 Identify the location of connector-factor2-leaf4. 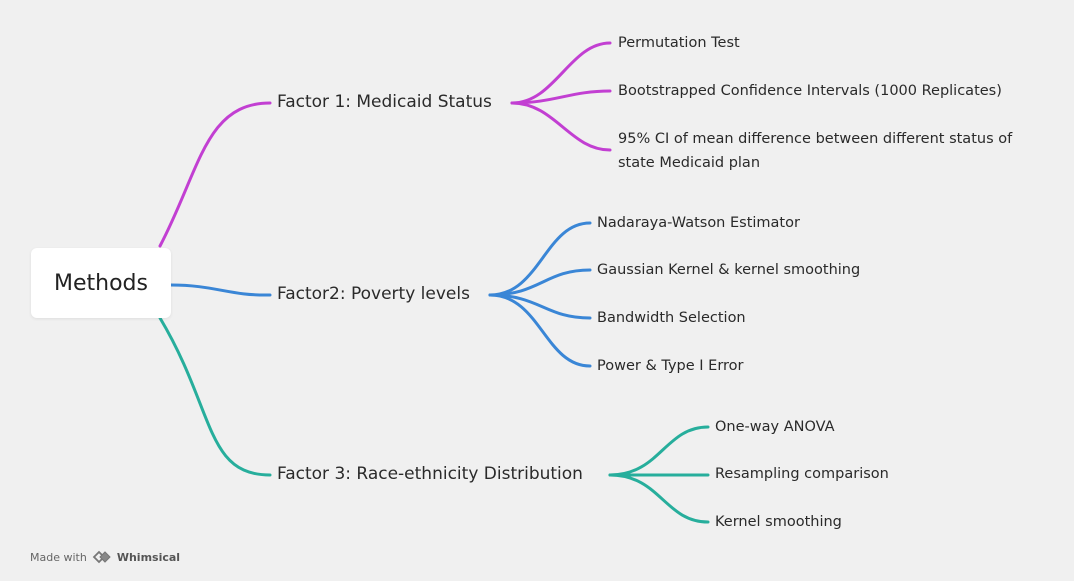
(540, 330).